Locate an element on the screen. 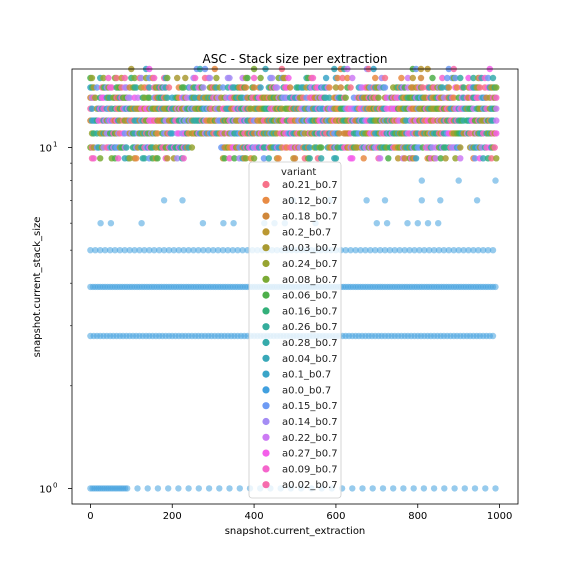  legend-entry-label: a0.24_b0.7 is located at coordinates (310, 264).